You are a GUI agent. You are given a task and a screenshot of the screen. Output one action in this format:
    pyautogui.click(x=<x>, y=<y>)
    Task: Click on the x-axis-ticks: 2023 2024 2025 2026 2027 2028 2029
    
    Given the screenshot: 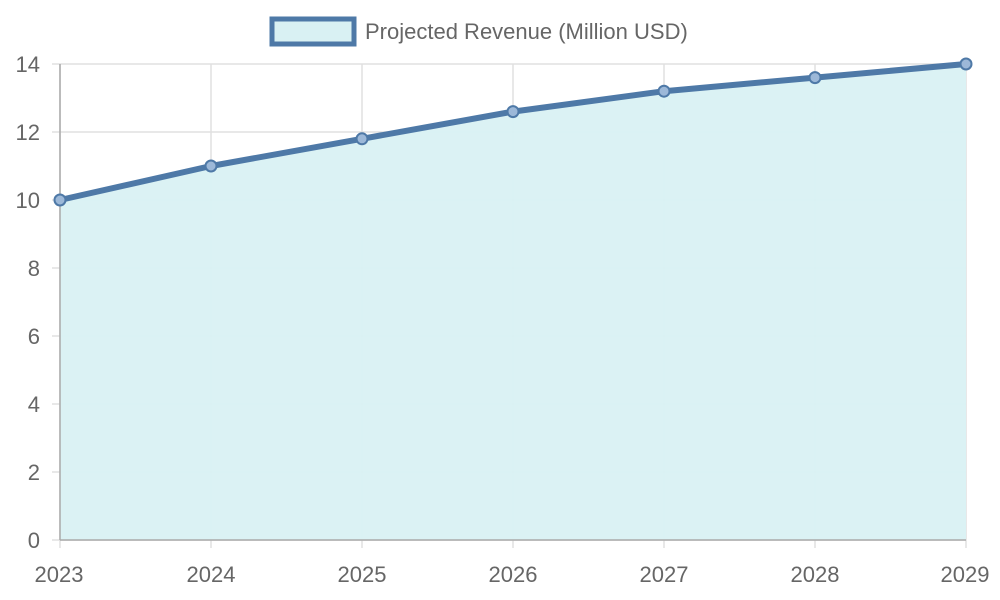 What is the action you would take?
    pyautogui.click(x=512, y=574)
    